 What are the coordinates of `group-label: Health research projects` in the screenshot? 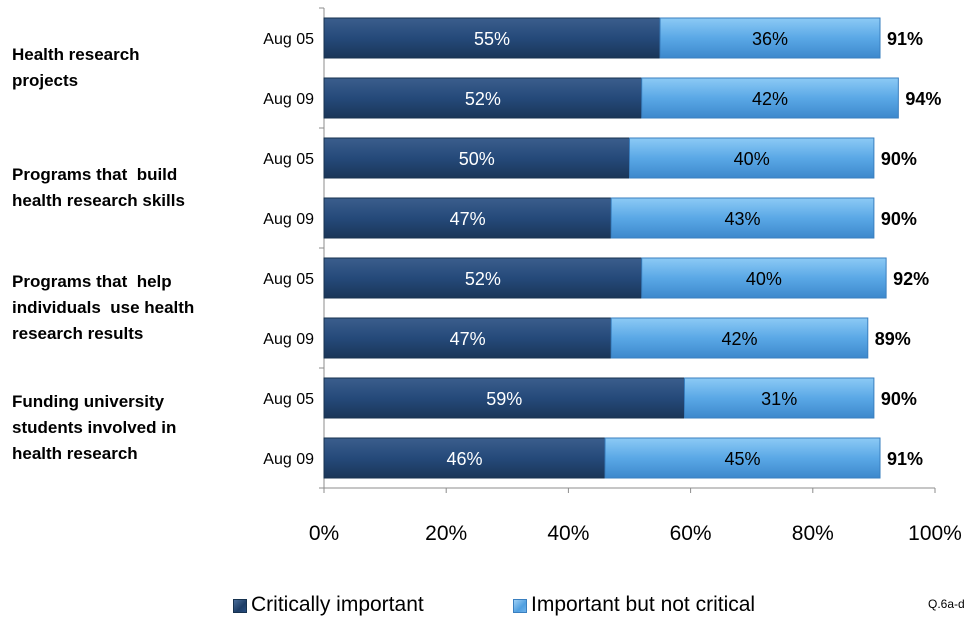 It's located at (76, 68).